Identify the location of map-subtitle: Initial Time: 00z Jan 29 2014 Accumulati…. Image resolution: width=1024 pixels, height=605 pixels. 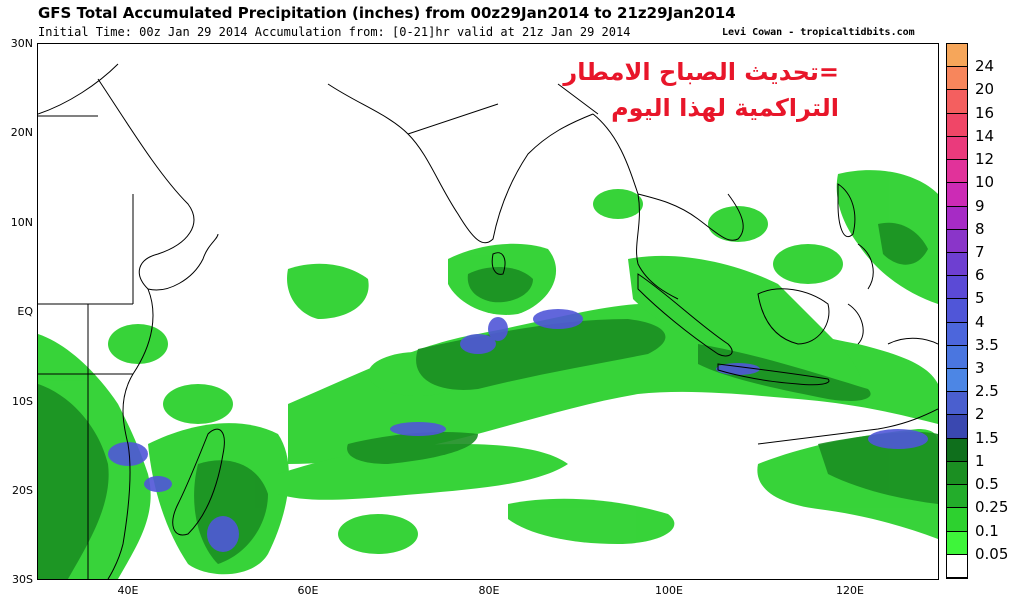
(334, 32).